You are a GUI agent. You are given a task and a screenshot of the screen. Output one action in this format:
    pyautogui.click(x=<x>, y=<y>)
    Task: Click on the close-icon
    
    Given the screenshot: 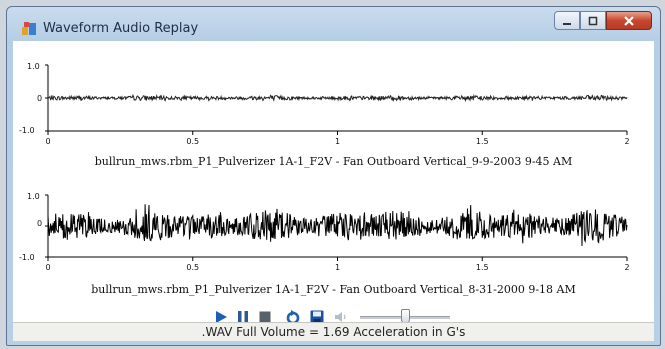 What is the action you would take?
    pyautogui.click(x=629, y=20)
    